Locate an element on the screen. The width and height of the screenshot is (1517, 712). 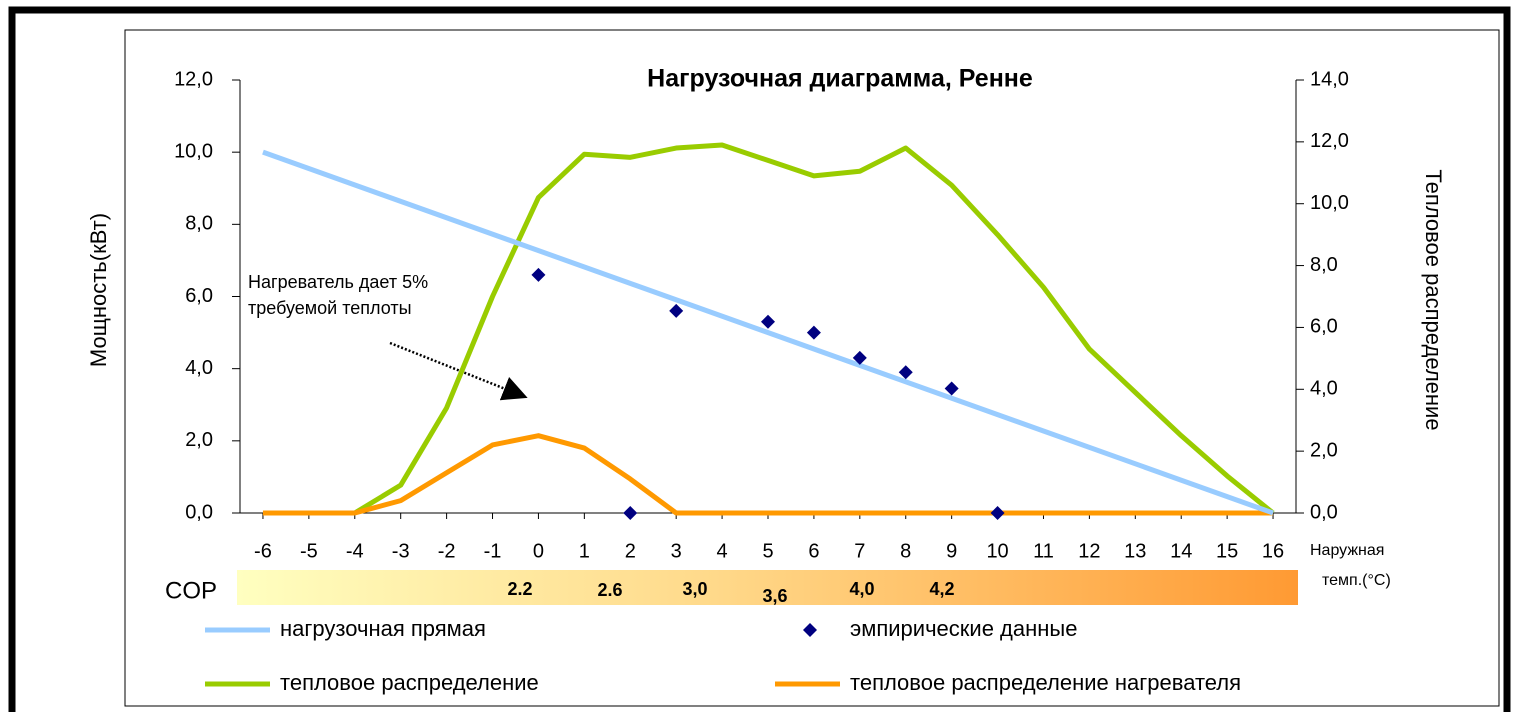
y2-tick-label: 0,0 is located at coordinates (1324, 512).